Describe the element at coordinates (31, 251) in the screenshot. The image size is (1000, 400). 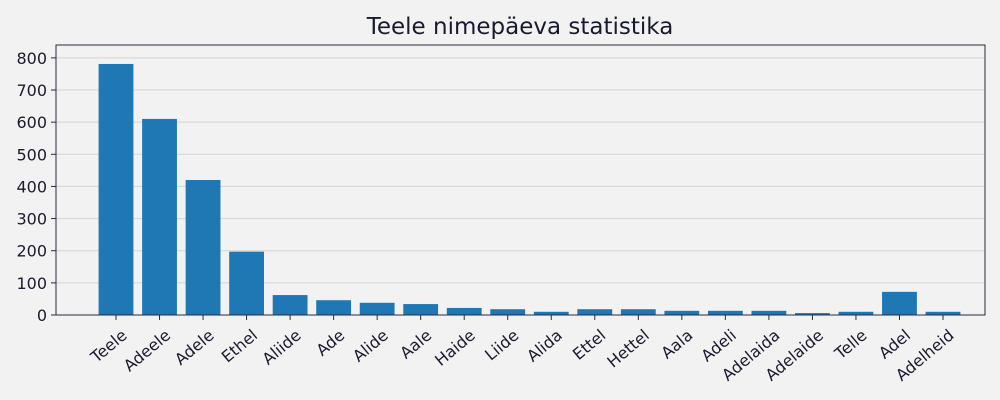
I see `y-tick-label: 200` at that location.